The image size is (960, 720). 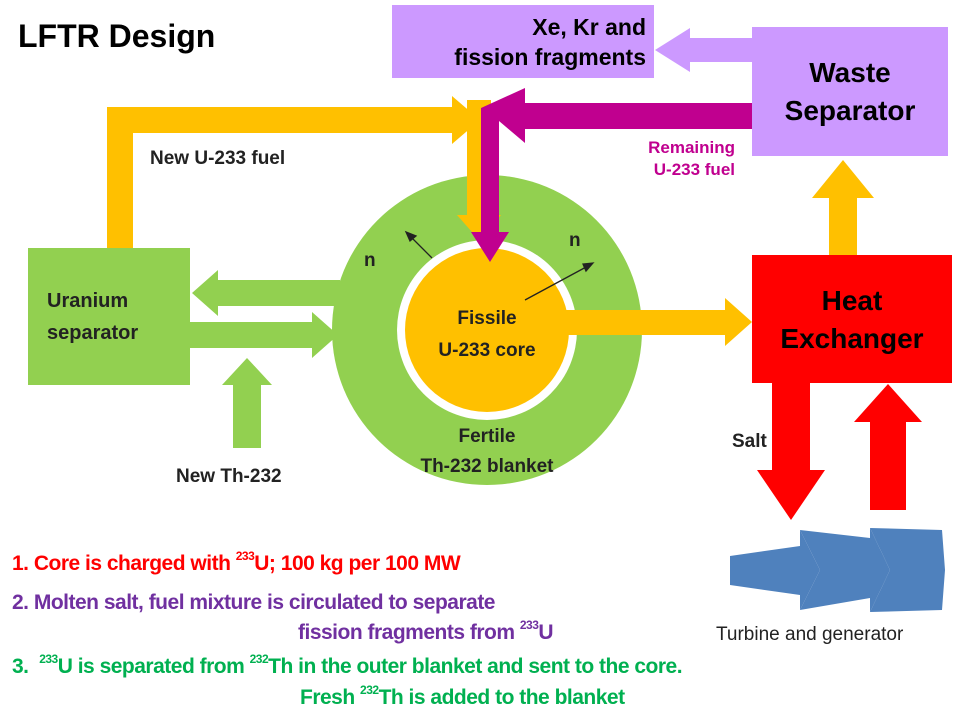 What do you see at coordinates (589, 27) in the screenshot?
I see `xe-kr-line1: Xe, Kr and` at bounding box center [589, 27].